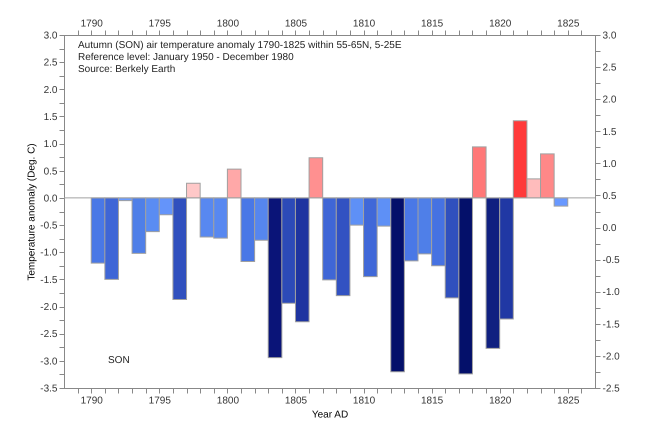  What do you see at coordinates (51, 90) in the screenshot?
I see `y-tick-label: 2.0` at bounding box center [51, 90].